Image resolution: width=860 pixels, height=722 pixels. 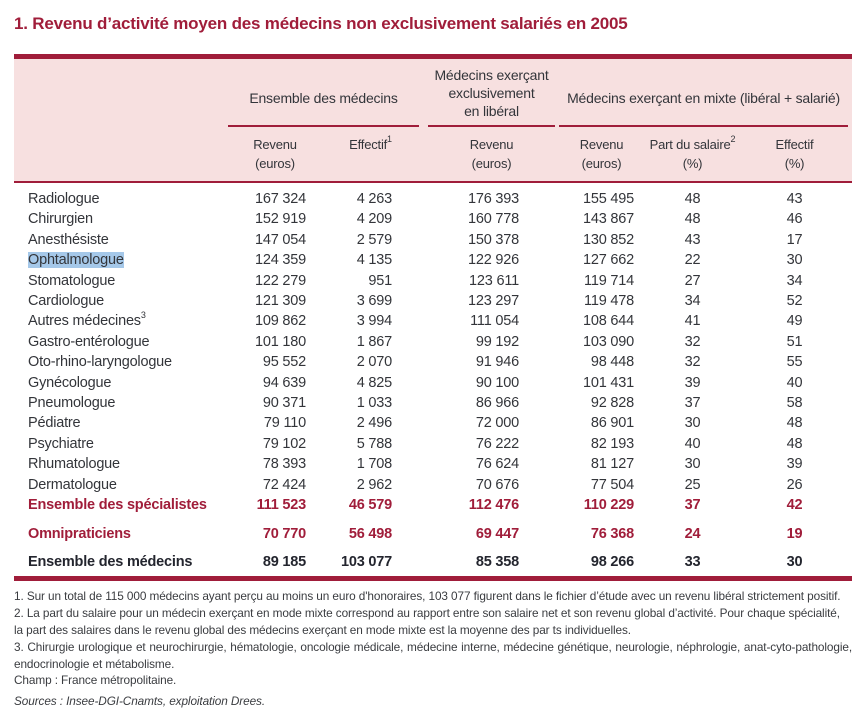 What do you see at coordinates (794, 533) in the screenshot?
I see `cell-value: 19` at bounding box center [794, 533].